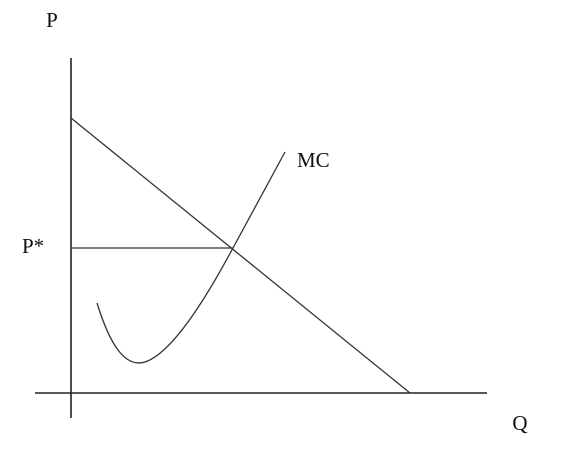 The height and width of the screenshot is (460, 582). I want to click on curve-label: MC, so click(313, 160).